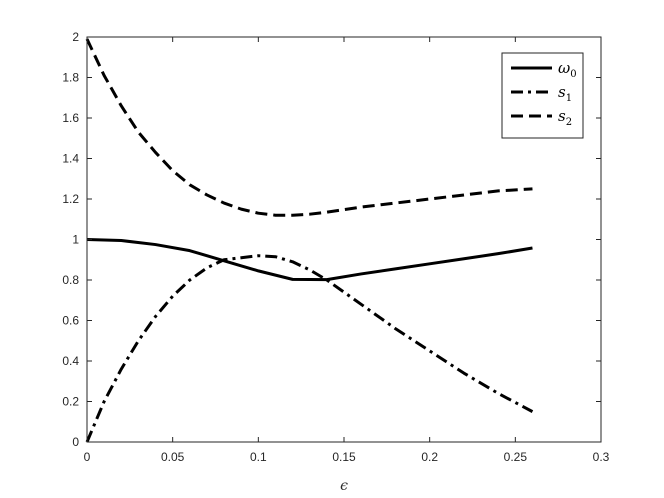 The height and width of the screenshot is (498, 664). I want to click on y-tick-label: 0, so click(75, 442).